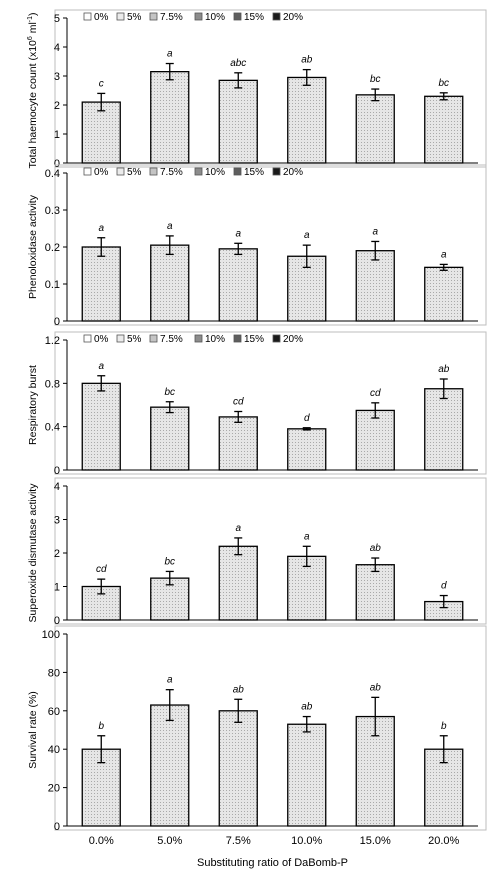 The height and width of the screenshot is (885, 500). I want to click on x-tick-label: 0.0%, so click(101, 841).